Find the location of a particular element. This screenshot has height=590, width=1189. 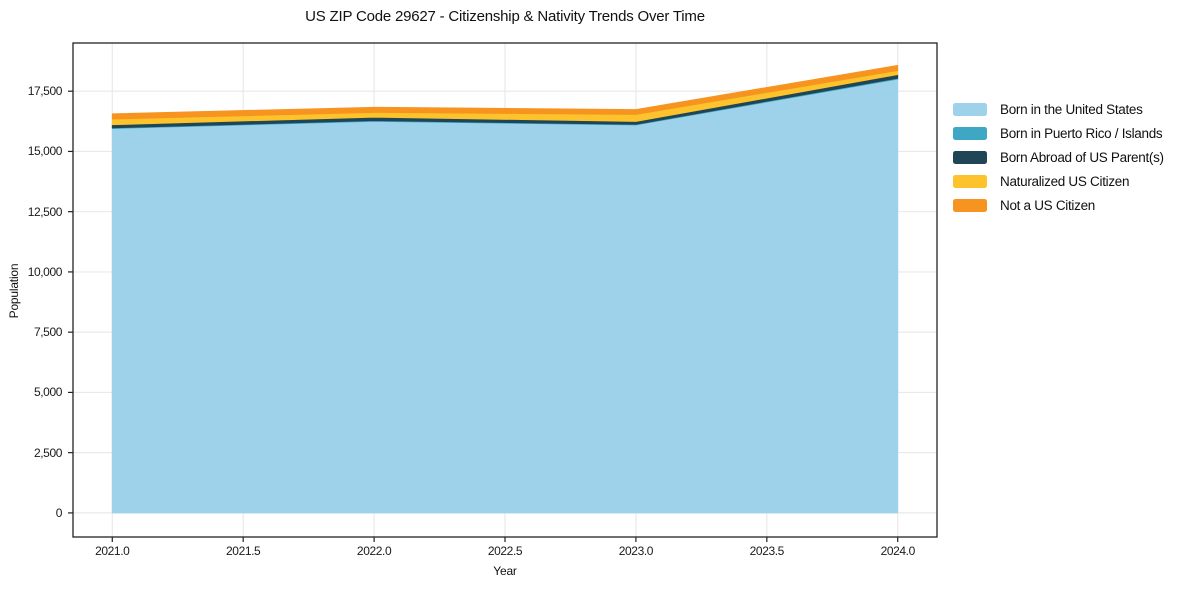

x-tick-label: 2023.0 is located at coordinates (636, 551).